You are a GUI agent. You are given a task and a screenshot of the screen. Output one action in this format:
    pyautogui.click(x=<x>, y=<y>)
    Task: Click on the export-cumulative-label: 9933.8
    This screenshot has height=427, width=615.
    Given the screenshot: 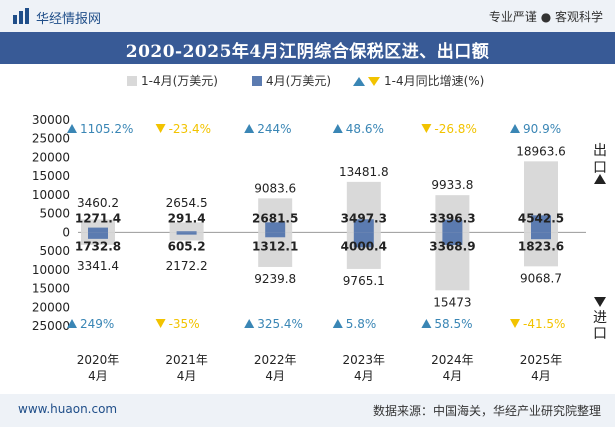 What is the action you would take?
    pyautogui.click(x=452, y=185)
    